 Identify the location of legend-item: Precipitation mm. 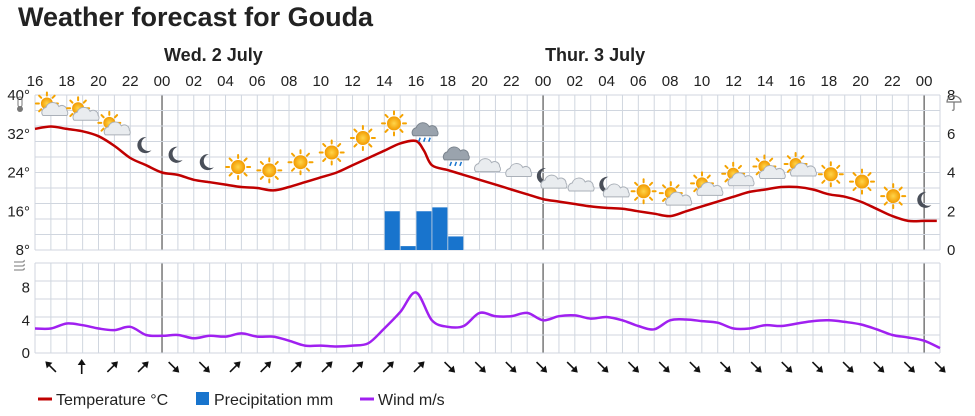
(264, 400).